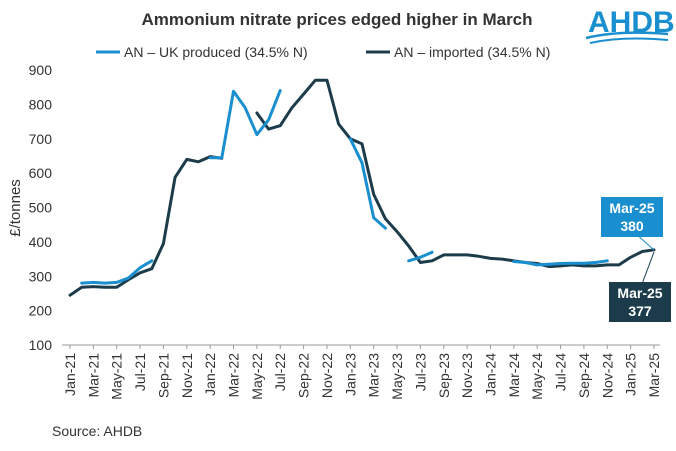 The height and width of the screenshot is (451, 676). Describe the element at coordinates (41, 70) in the screenshot. I see `y-tick-label: 900` at that location.